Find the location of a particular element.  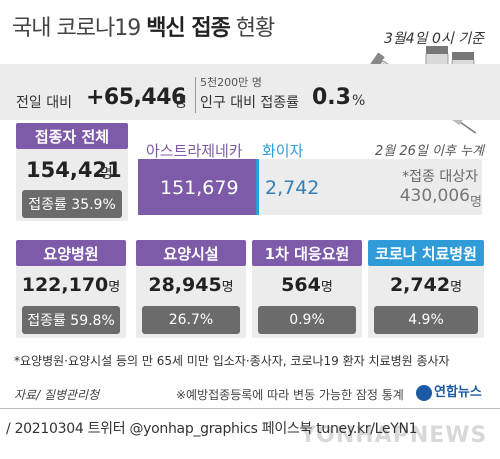

category-rate: 접종률 59.8% is located at coordinates (71, 320).